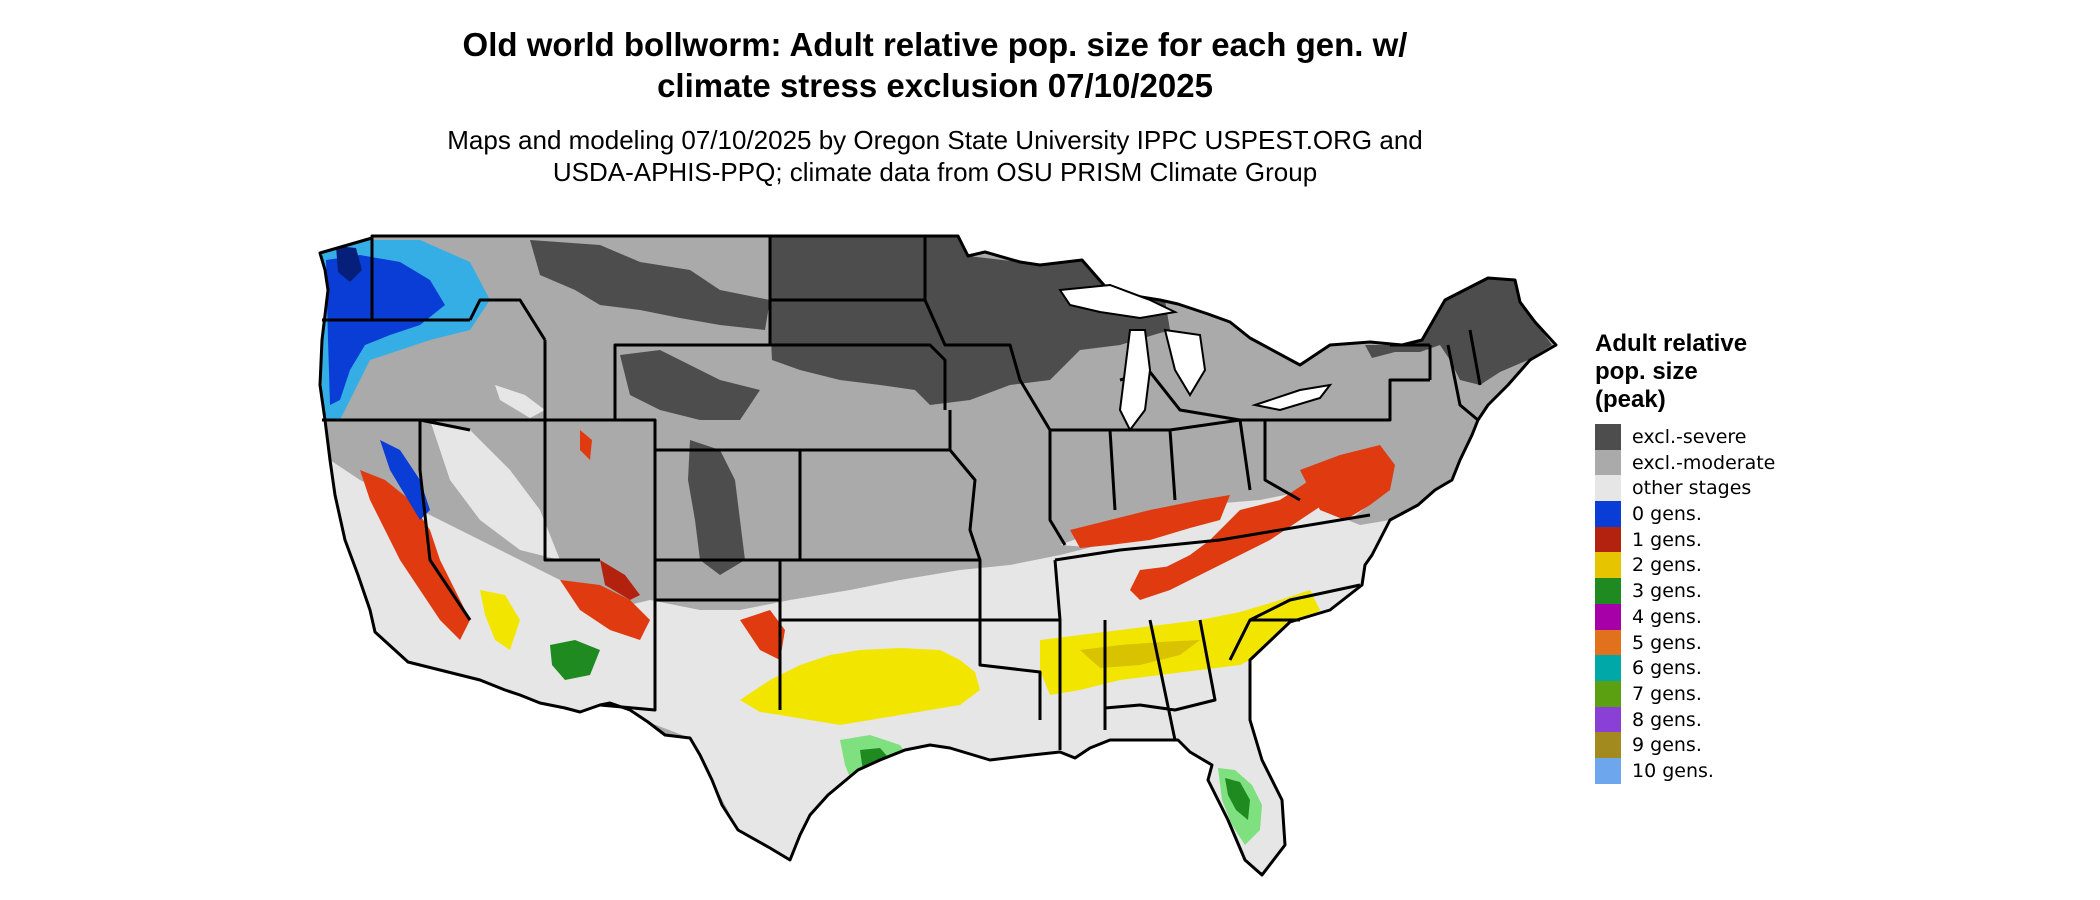  What do you see at coordinates (1667, 591) in the screenshot?
I see `legend-label: 3 gens.` at bounding box center [1667, 591].